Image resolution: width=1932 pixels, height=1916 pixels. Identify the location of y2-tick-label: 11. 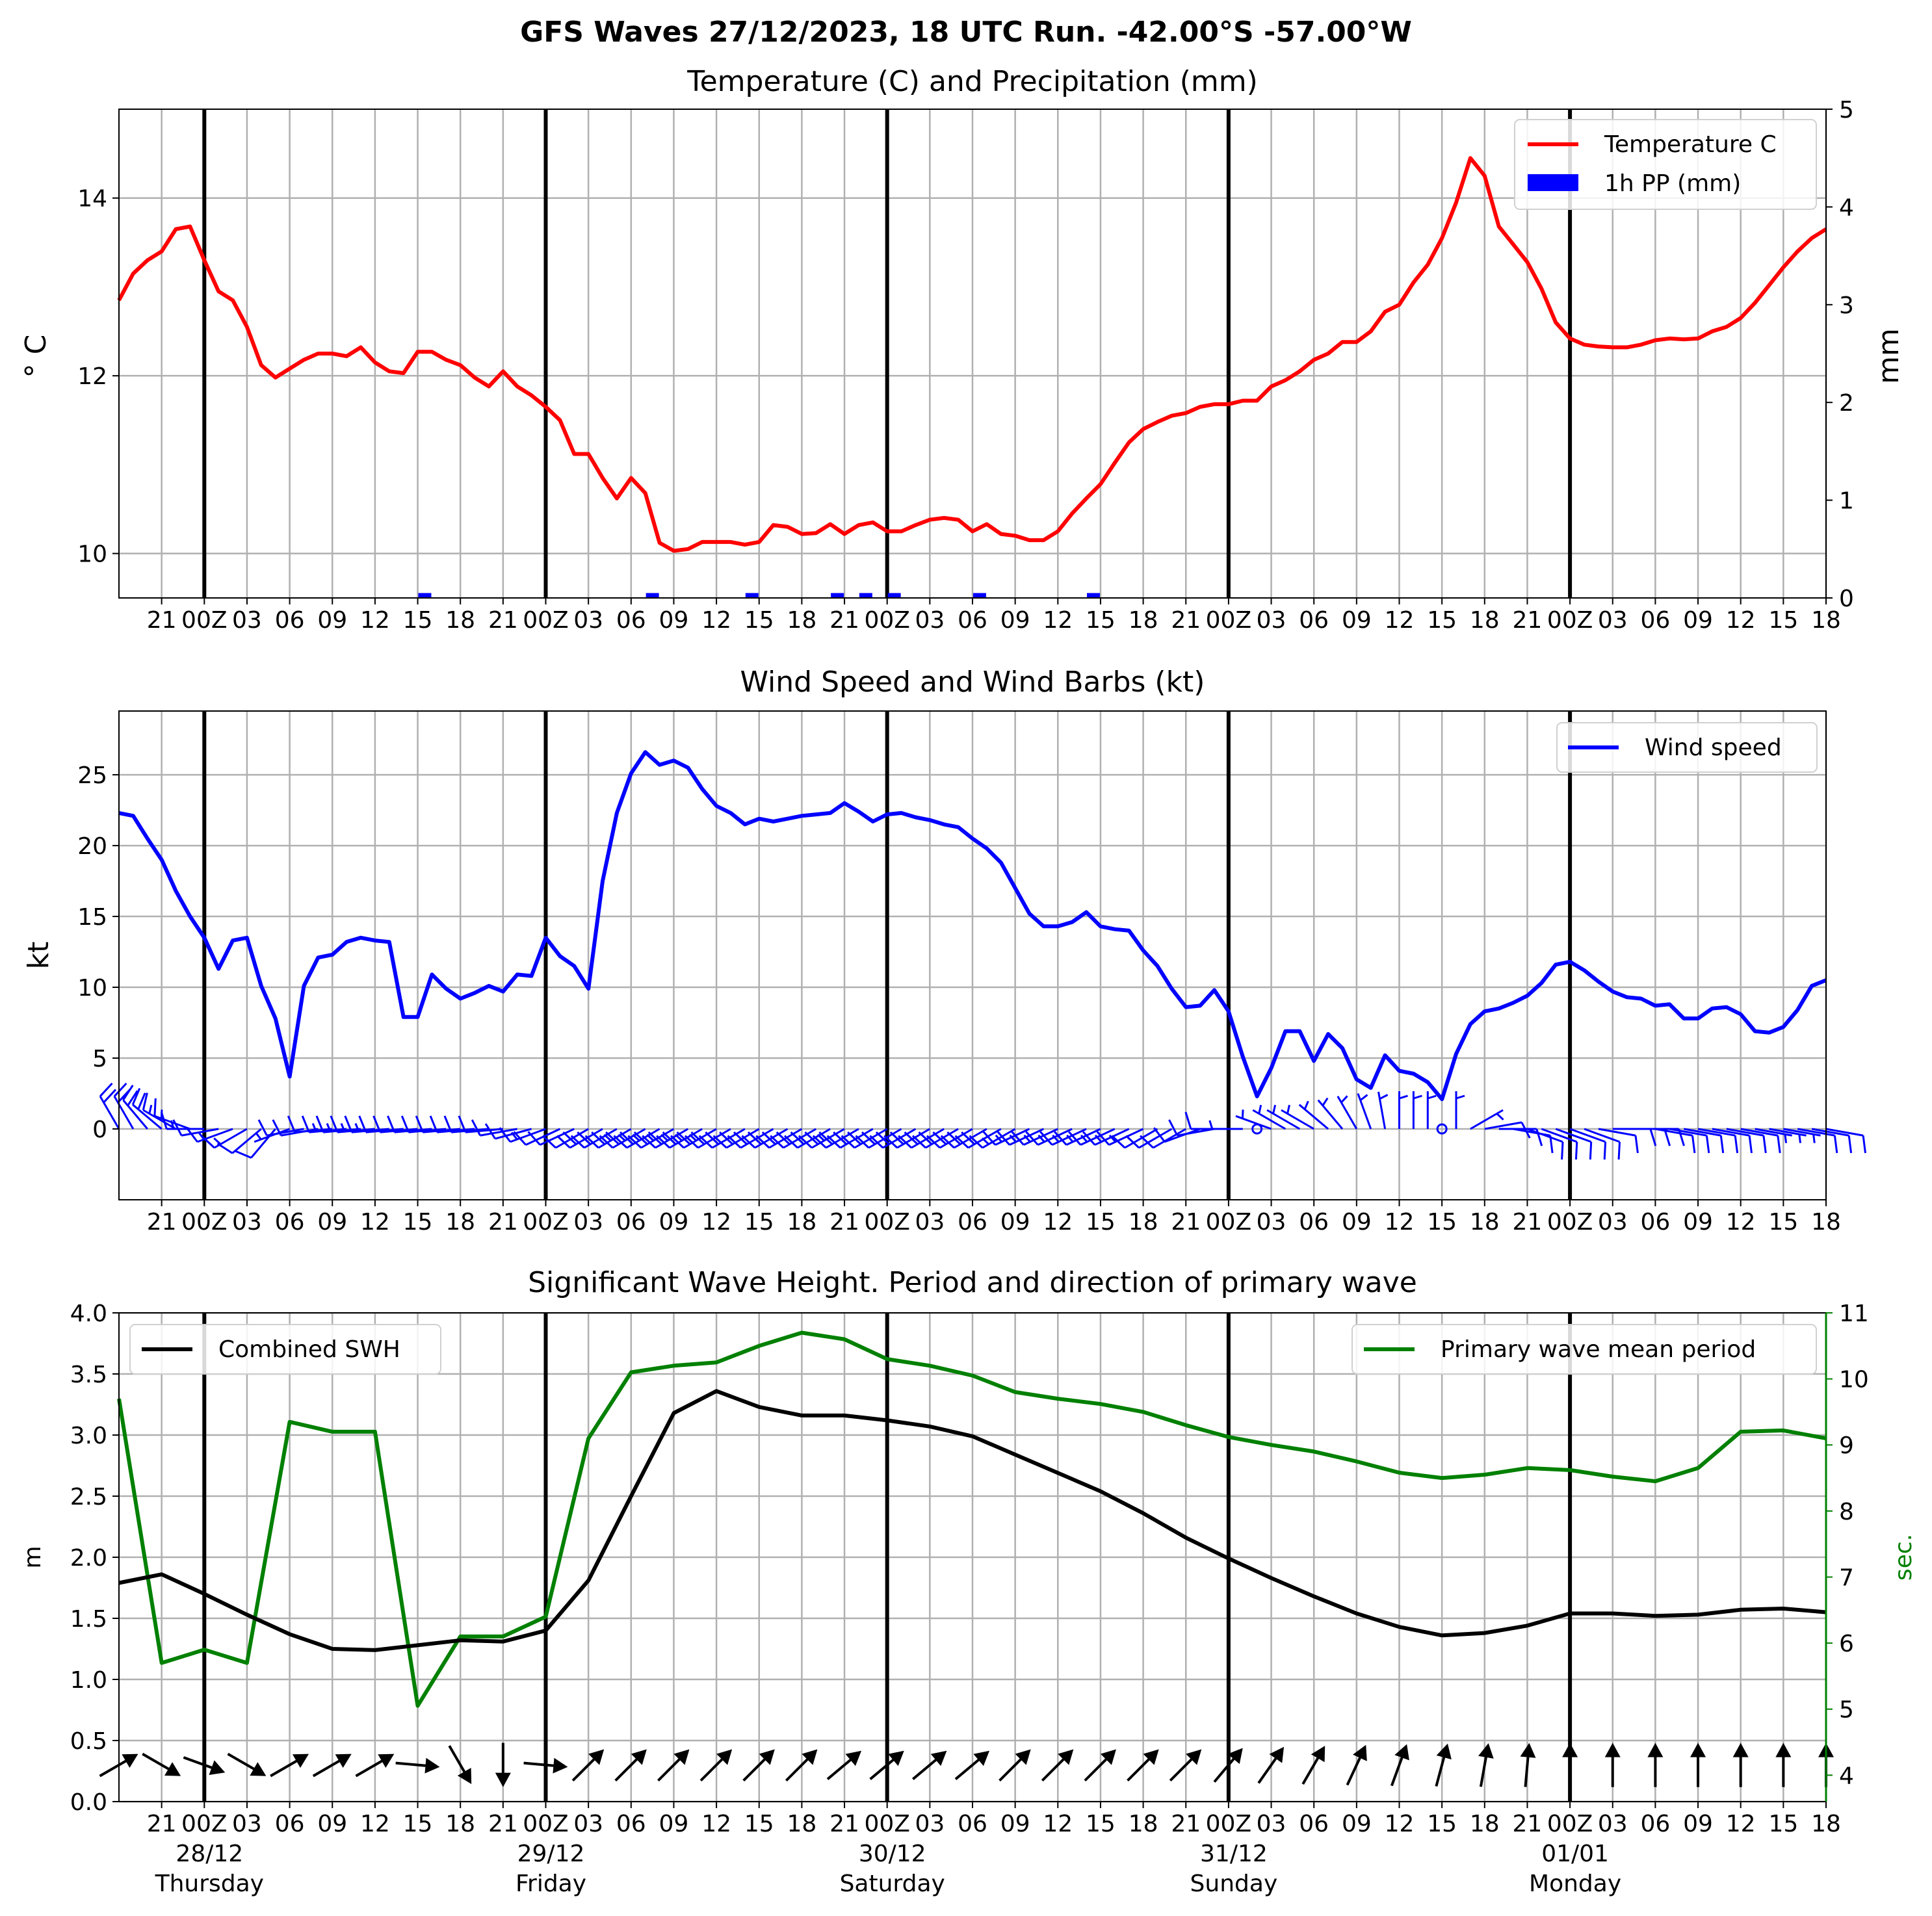
(1854, 1314).